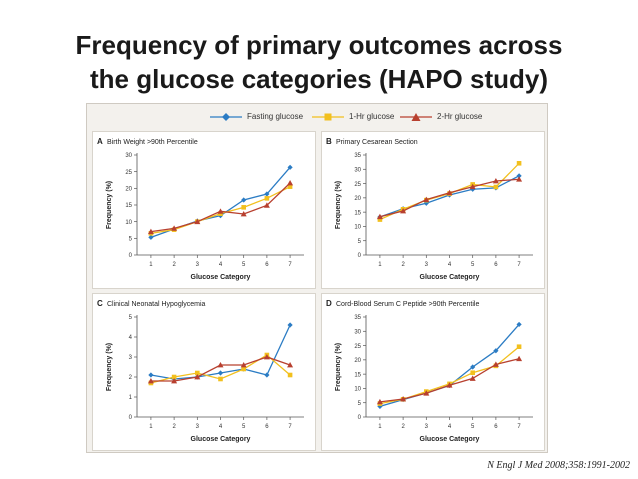  Describe the element at coordinates (131, 338) in the screenshot. I see `panel-c-y-tick-label: 4` at that location.